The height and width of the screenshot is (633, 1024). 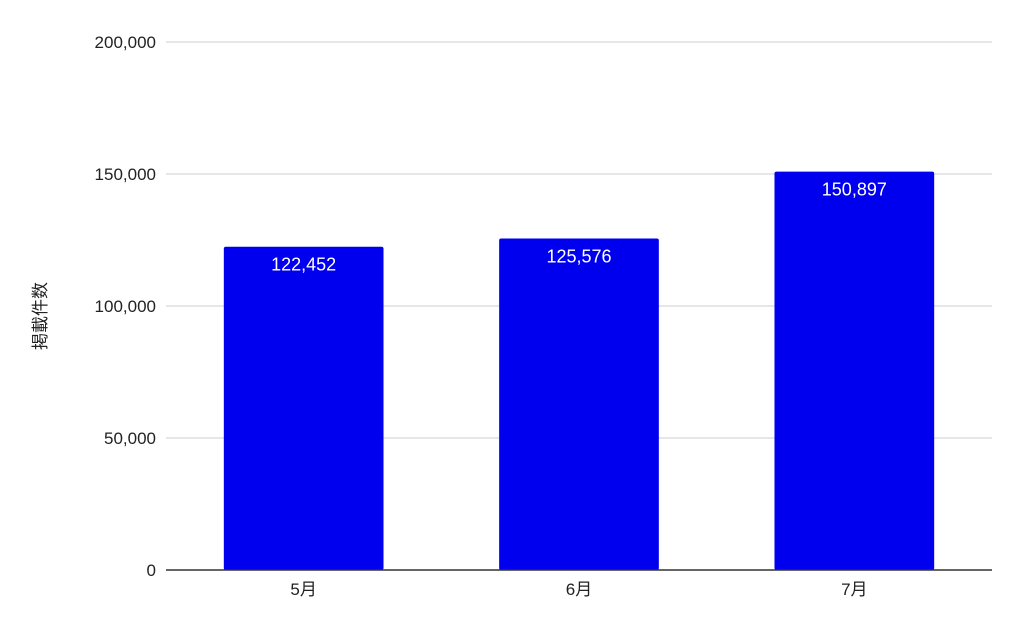 What do you see at coordinates (303, 589) in the screenshot?
I see `x-tick-label: 5月` at bounding box center [303, 589].